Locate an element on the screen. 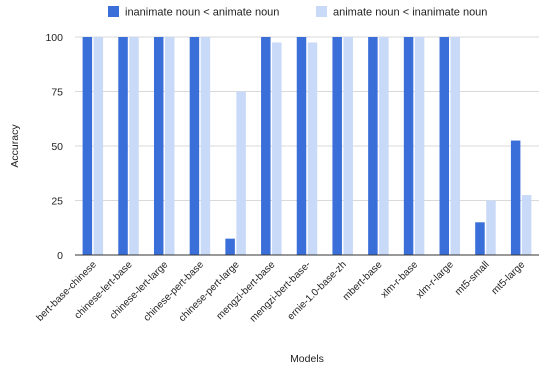 The width and height of the screenshot is (546, 371). x-tick-label: mt5-small is located at coordinates (472, 278).